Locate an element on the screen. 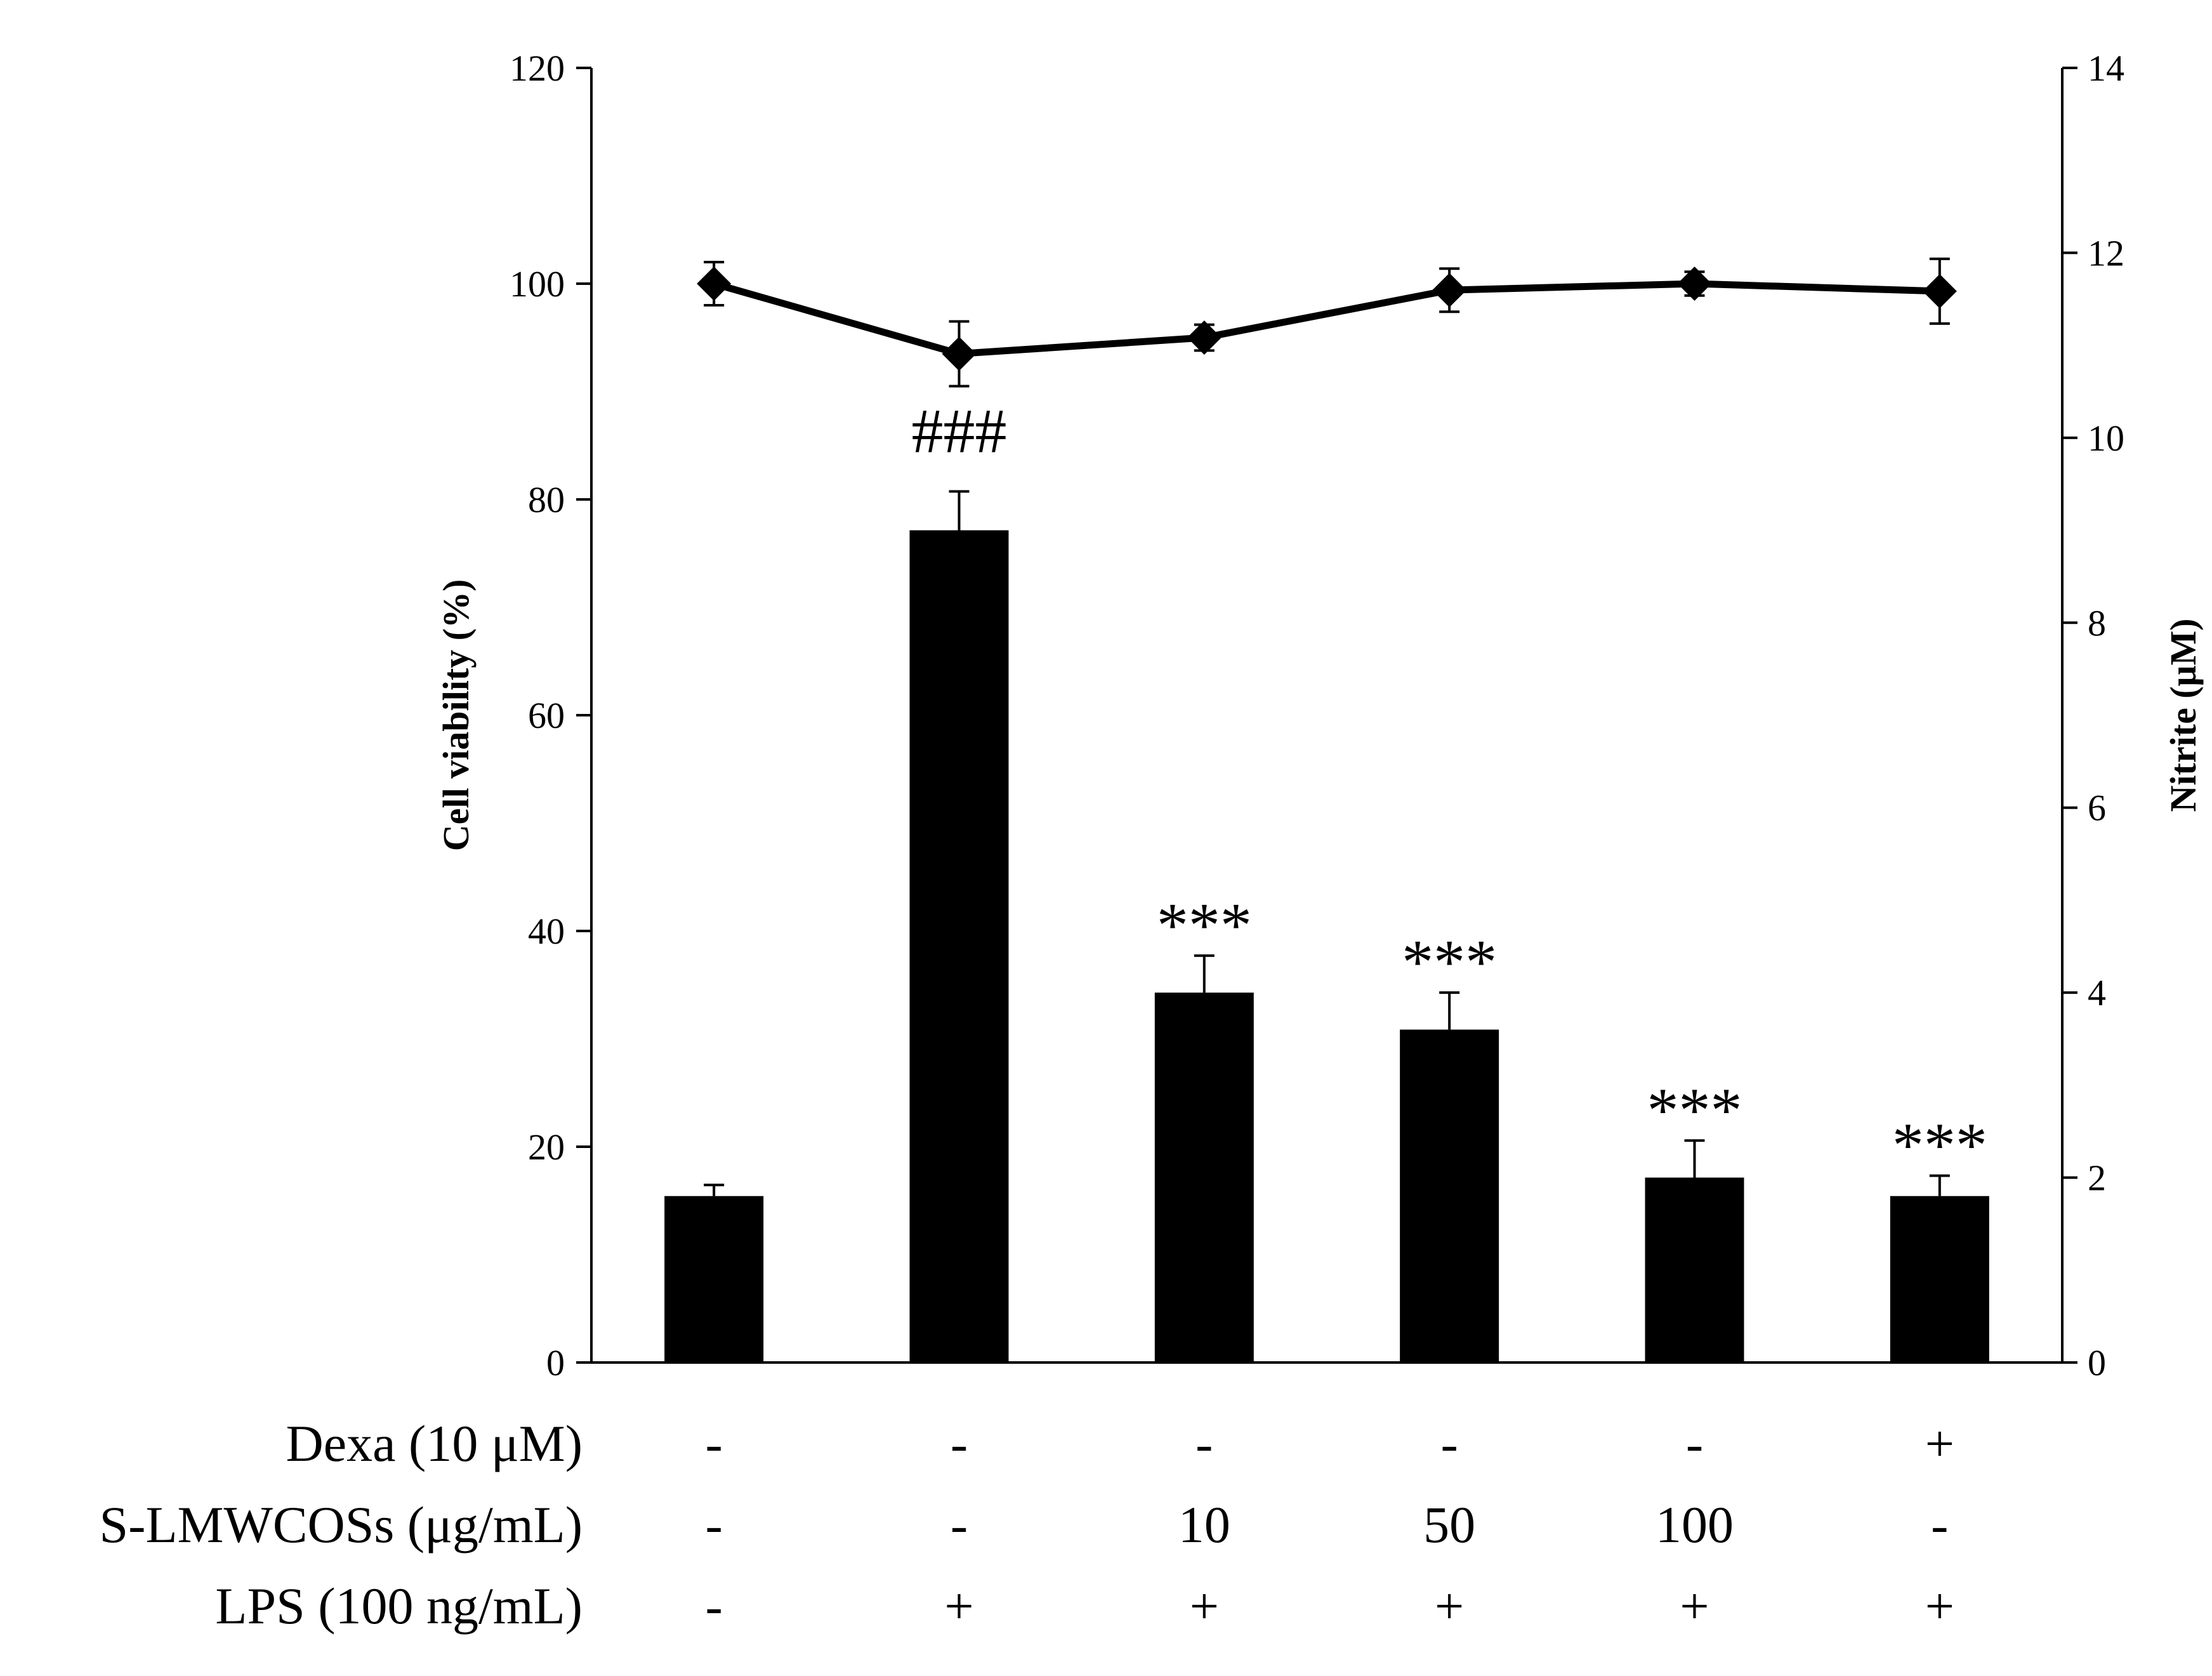  left-tick-label: 80 is located at coordinates (546, 499).